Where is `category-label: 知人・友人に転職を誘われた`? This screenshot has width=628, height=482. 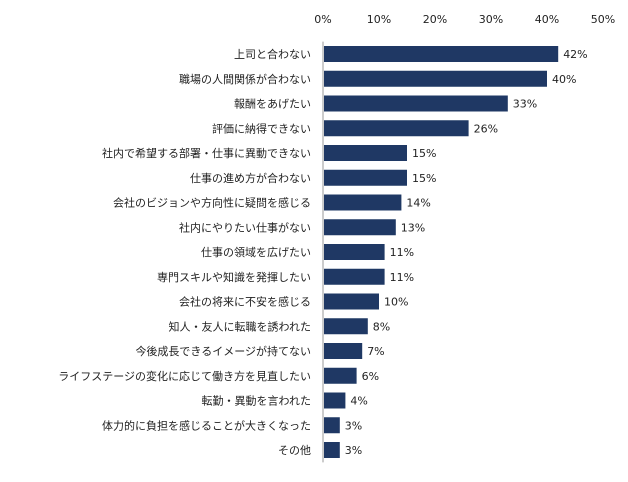 category-label: 知人・友人に転職を誘われた is located at coordinates (240, 326).